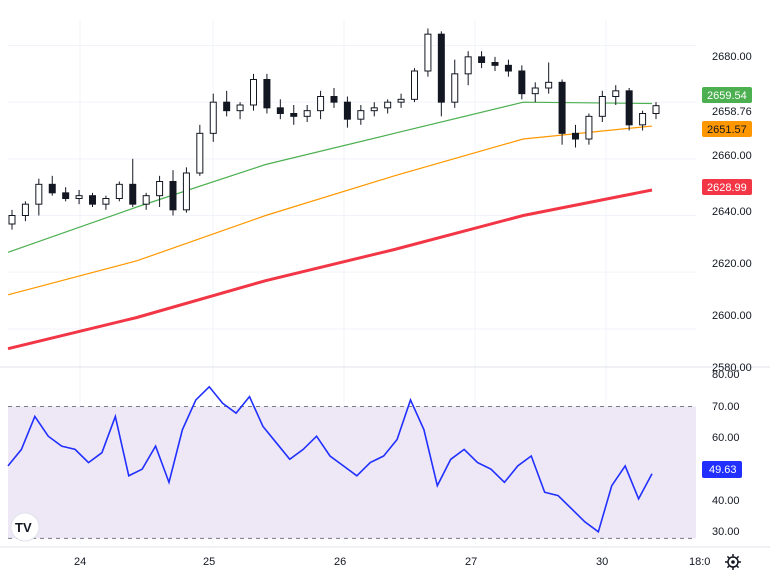  What do you see at coordinates (726, 501) in the screenshot?
I see `rsi-tick: 40.00` at bounding box center [726, 501].